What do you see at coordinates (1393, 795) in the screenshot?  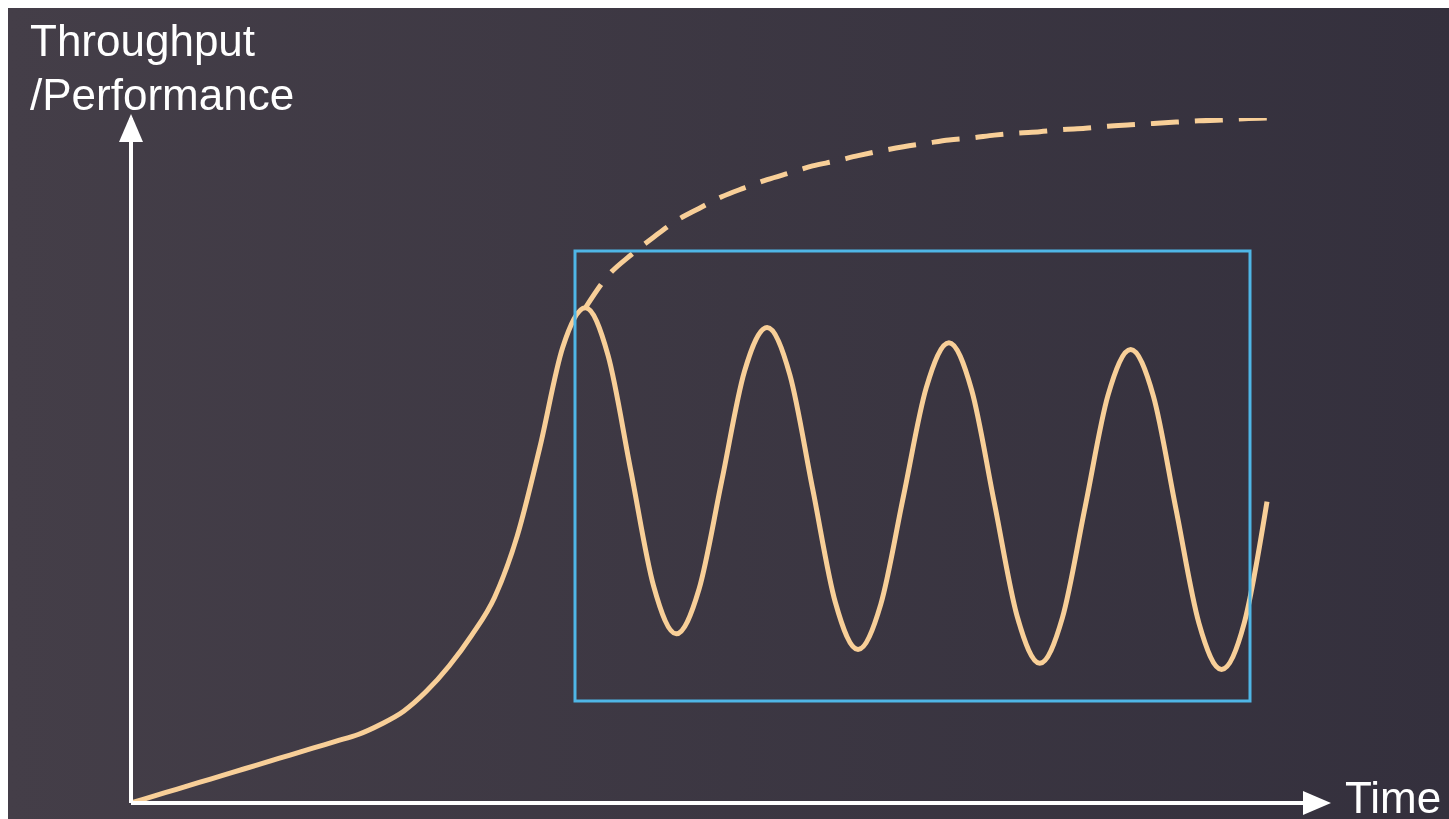 I see `x-axis-title: Time` at bounding box center [1393, 795].